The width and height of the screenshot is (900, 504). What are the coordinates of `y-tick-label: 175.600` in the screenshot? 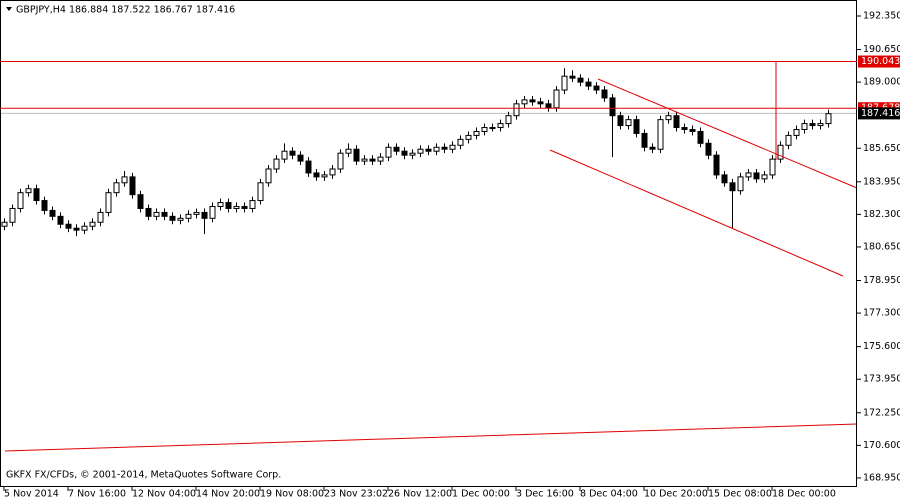 It's located at (881, 346).